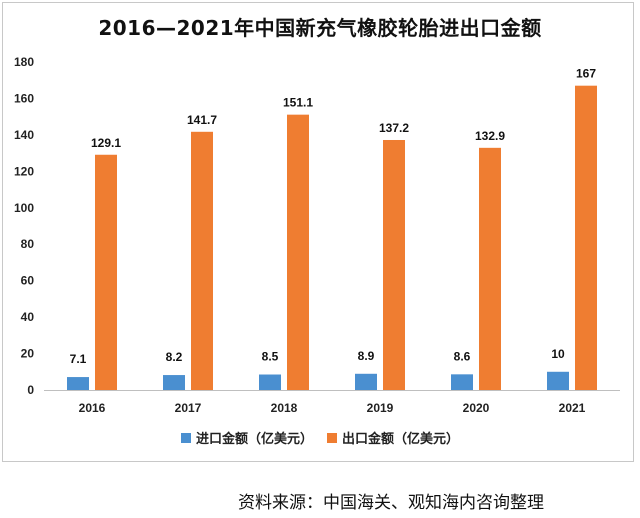  Describe the element at coordinates (490, 136) in the screenshot. I see `export-value-label: 132.9` at that location.